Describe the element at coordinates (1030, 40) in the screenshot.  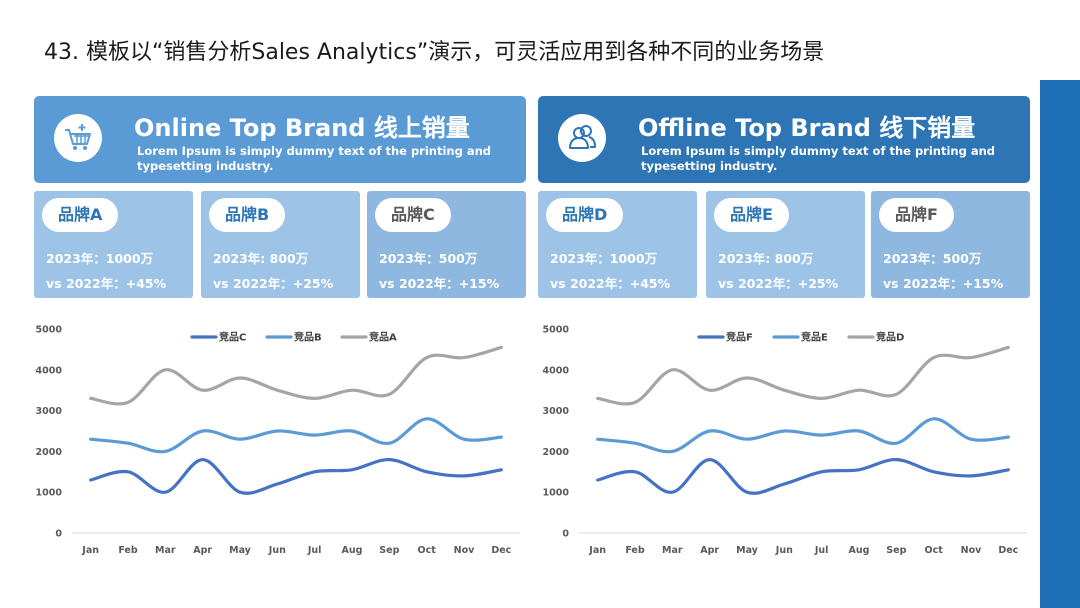
I see `decorative-corner` at that location.